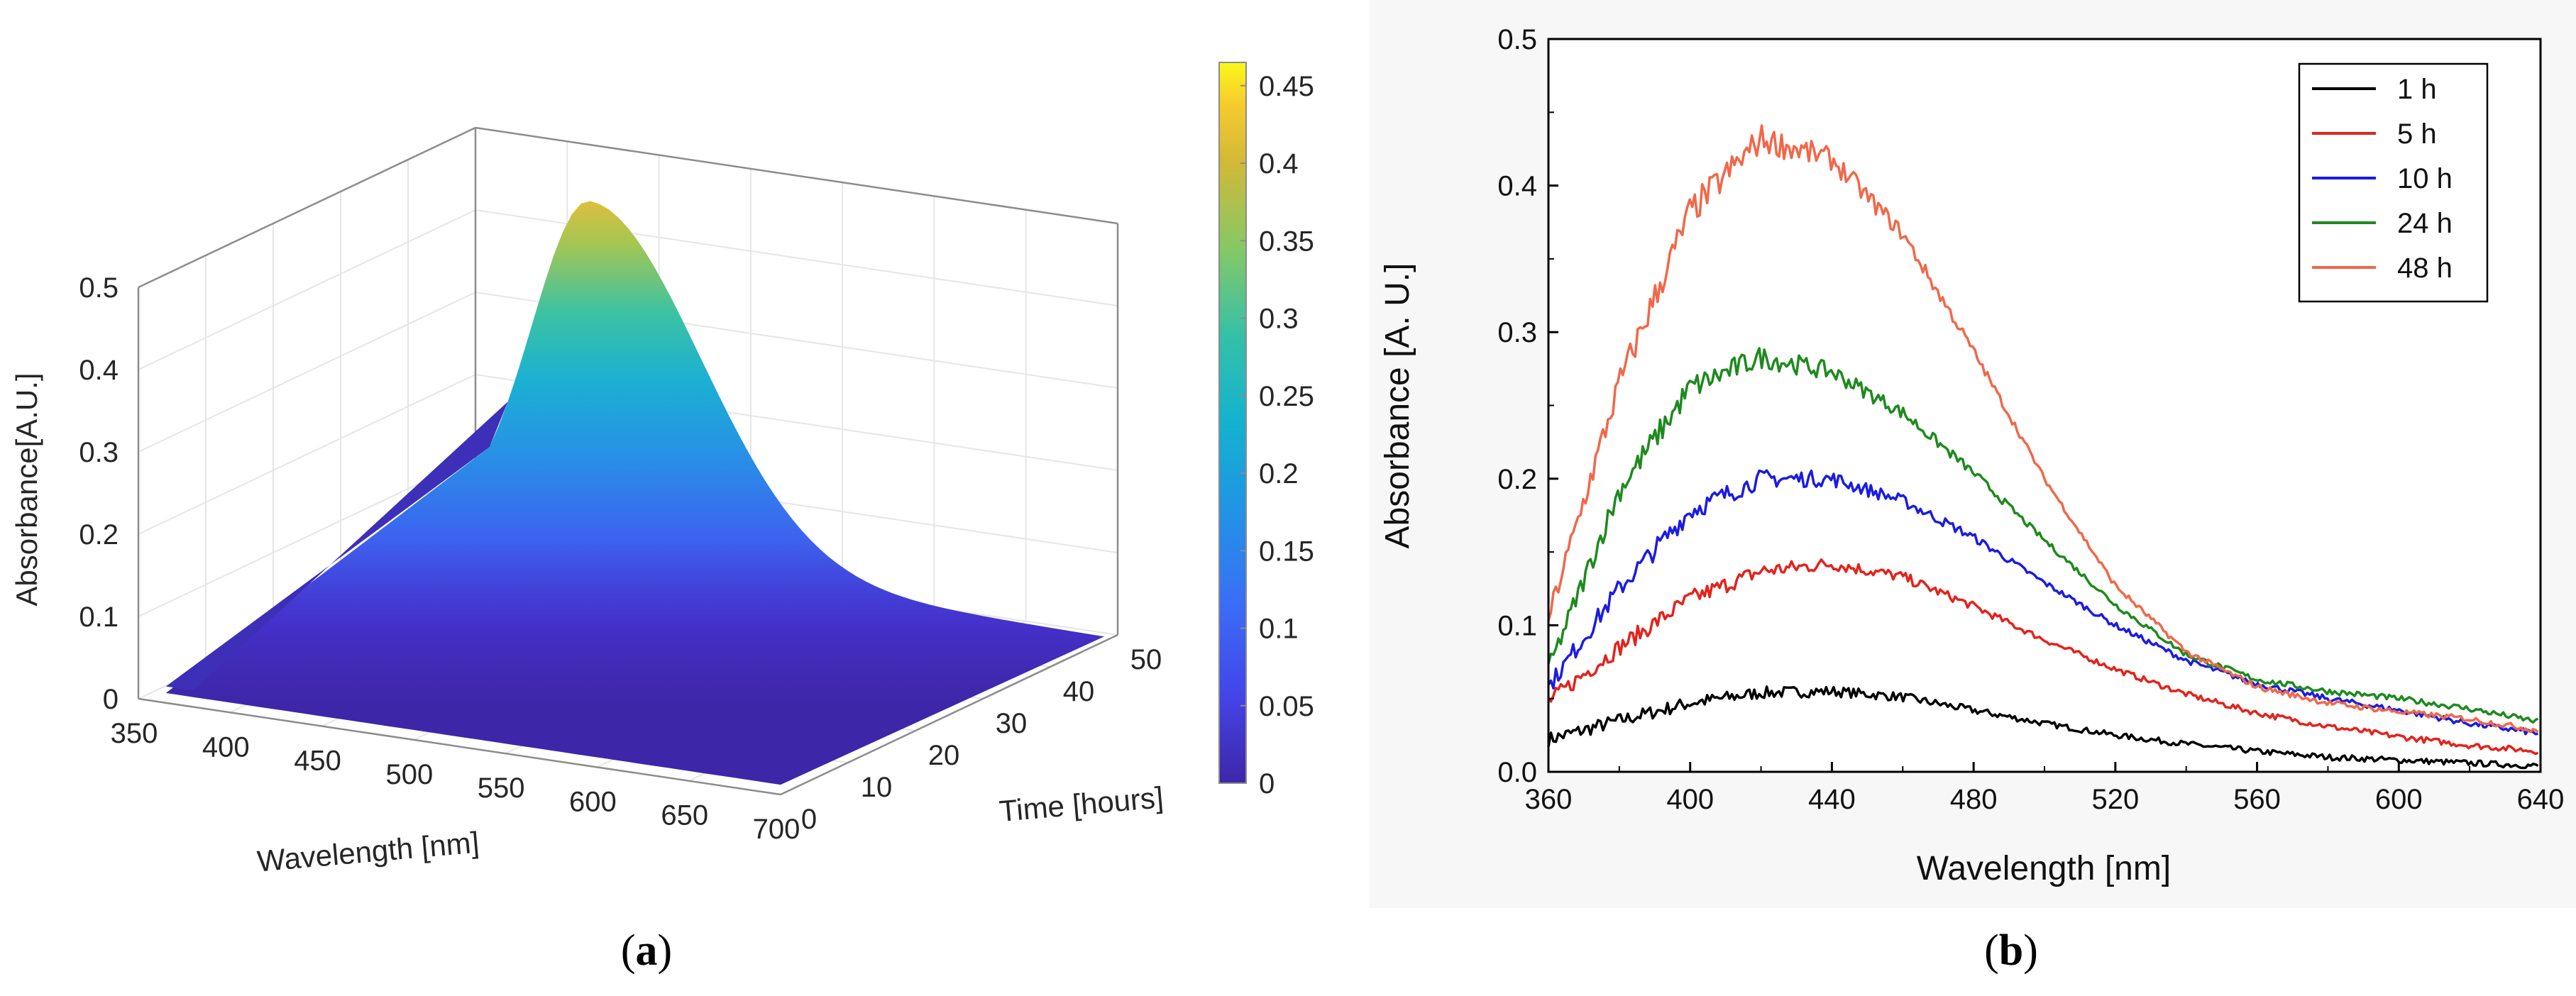 The height and width of the screenshot is (996, 2576). I want to click on z-tick-label: 0.4, so click(99, 370).